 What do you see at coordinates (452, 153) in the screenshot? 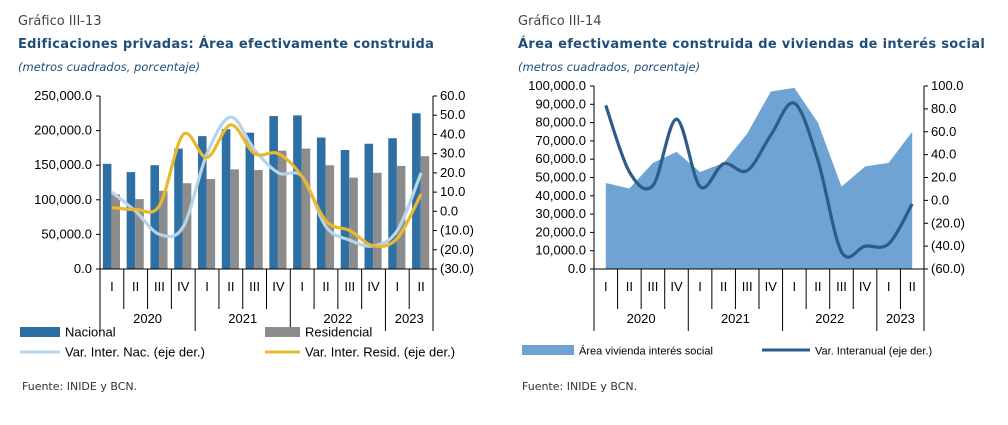
I see `right-tick-label: 30.0` at bounding box center [452, 153].